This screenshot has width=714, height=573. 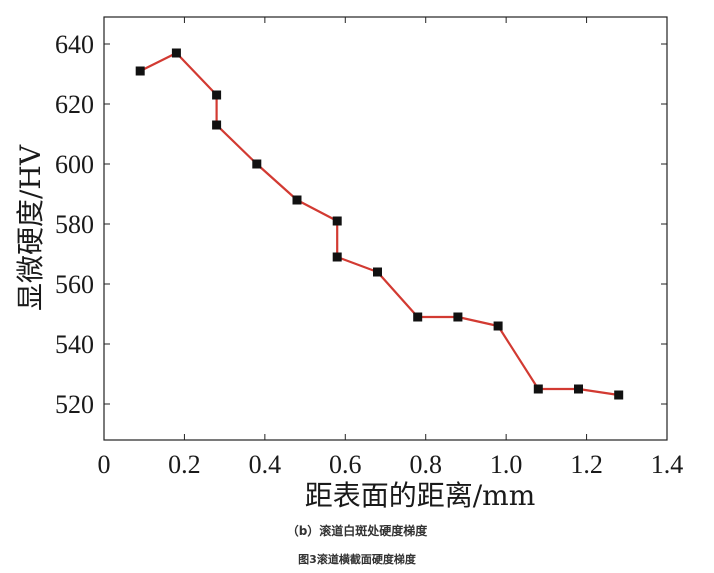 What do you see at coordinates (74, 164) in the screenshot?
I see `y-tick-label: 600` at bounding box center [74, 164].